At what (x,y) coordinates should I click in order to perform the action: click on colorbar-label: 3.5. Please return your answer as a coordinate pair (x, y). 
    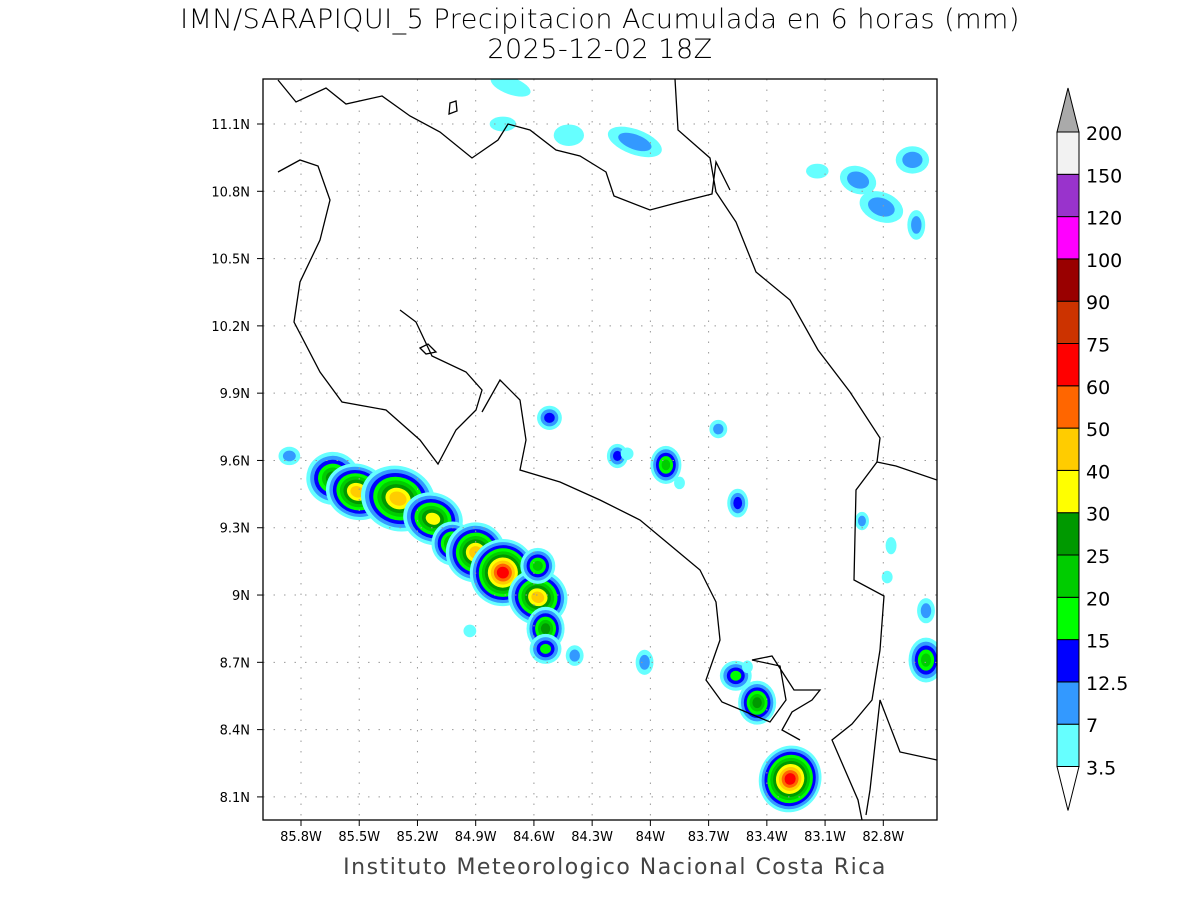
    Looking at the image, I should click on (1101, 769).